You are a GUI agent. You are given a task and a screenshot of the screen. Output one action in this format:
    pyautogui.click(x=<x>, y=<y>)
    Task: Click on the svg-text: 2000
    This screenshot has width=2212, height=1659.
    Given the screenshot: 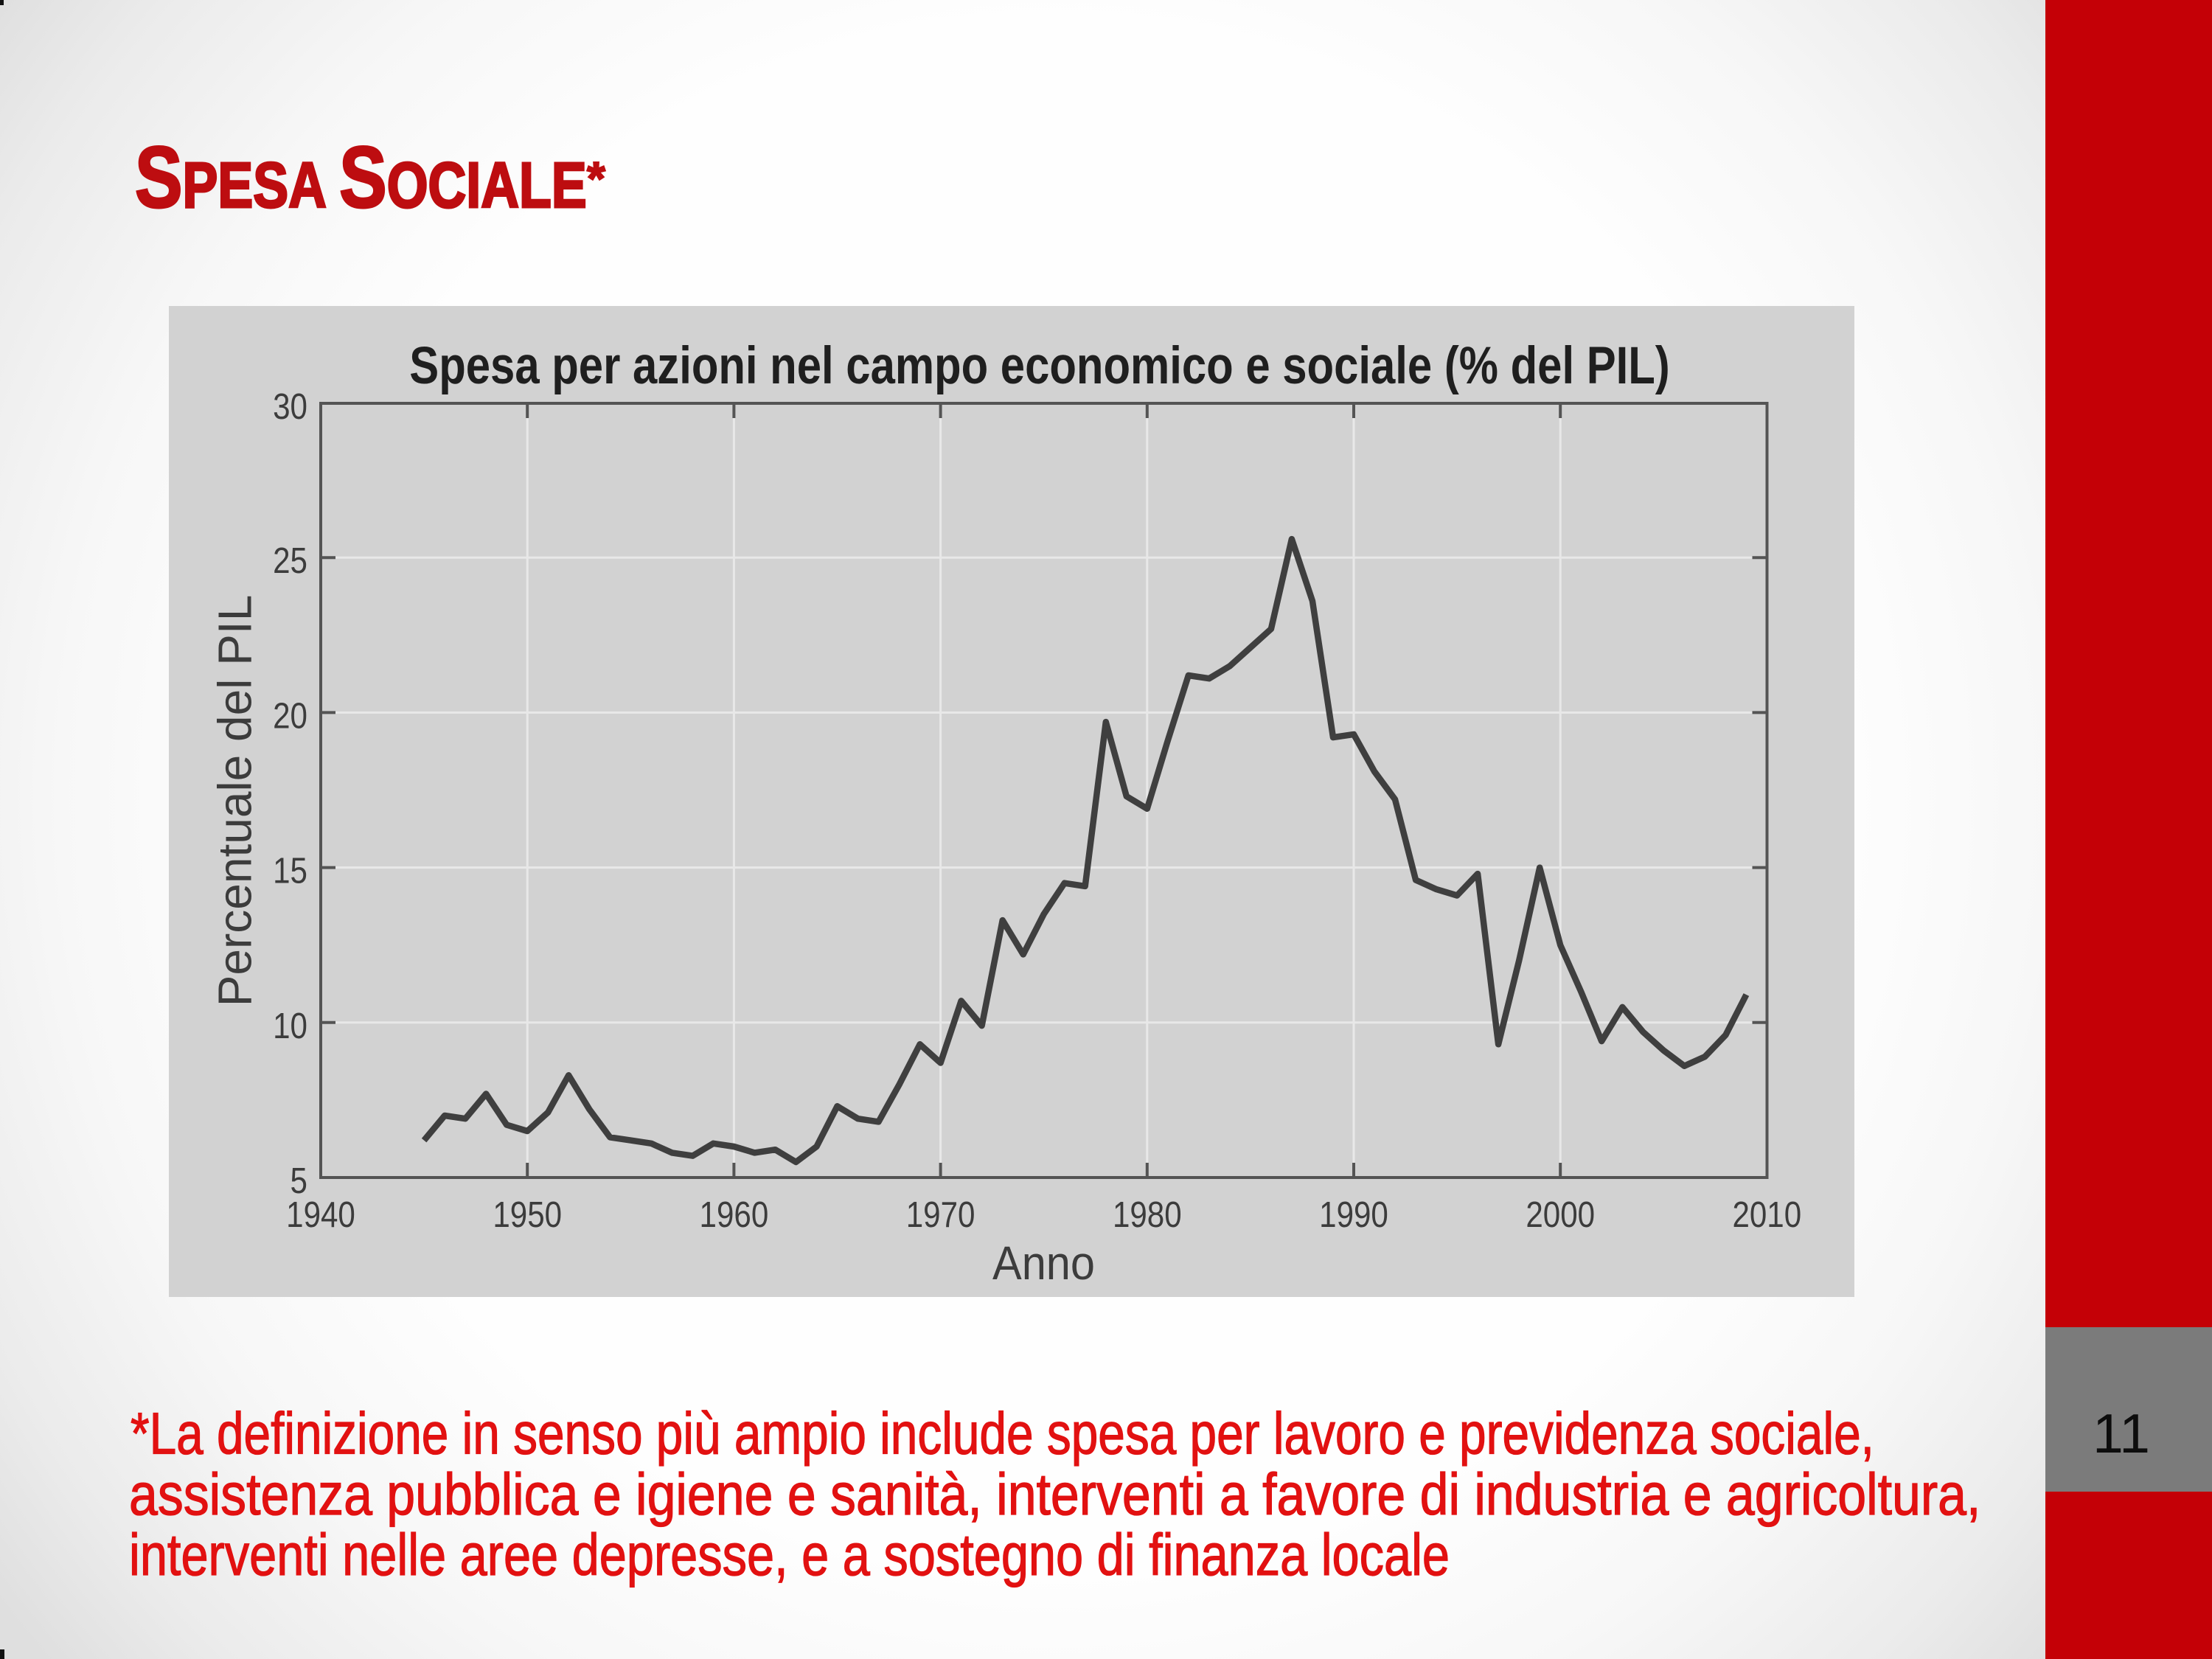 What is the action you would take?
    pyautogui.click(x=1560, y=1214)
    